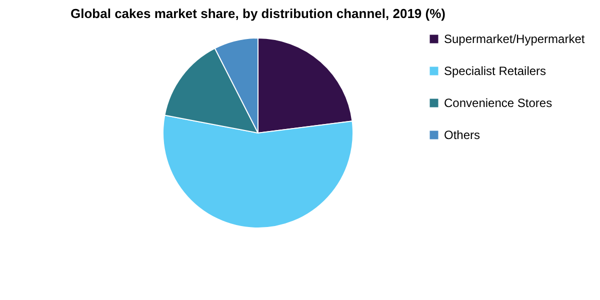  Describe the element at coordinates (258, 13) in the screenshot. I see `chart-title: Global cakes market share, by distribution channel, 2019 (%)` at that location.